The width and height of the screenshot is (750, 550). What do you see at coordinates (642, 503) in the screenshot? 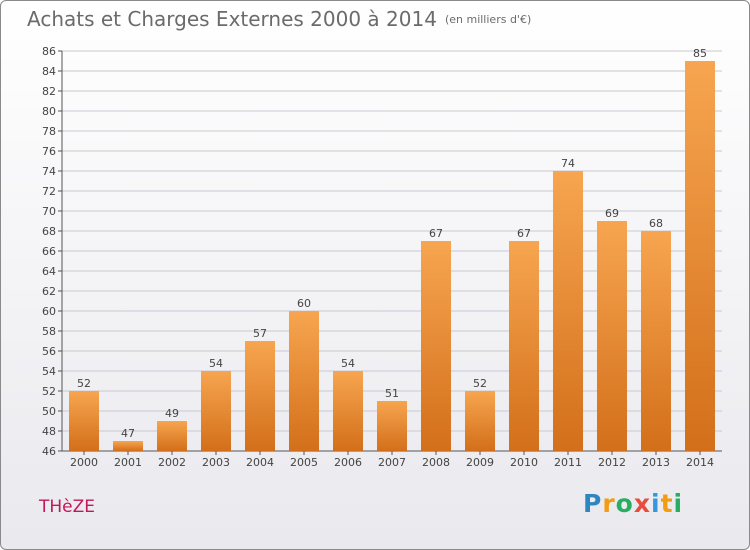
I see `logo-letter: x` at bounding box center [642, 503].